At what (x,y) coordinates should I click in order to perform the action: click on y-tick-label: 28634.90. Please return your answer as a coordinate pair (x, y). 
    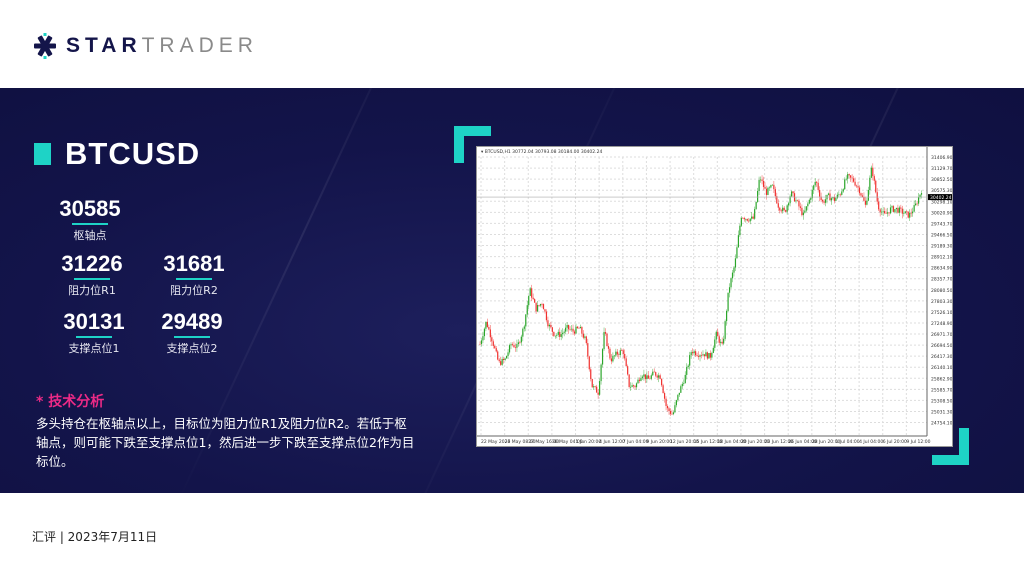
    Looking at the image, I should click on (941, 269).